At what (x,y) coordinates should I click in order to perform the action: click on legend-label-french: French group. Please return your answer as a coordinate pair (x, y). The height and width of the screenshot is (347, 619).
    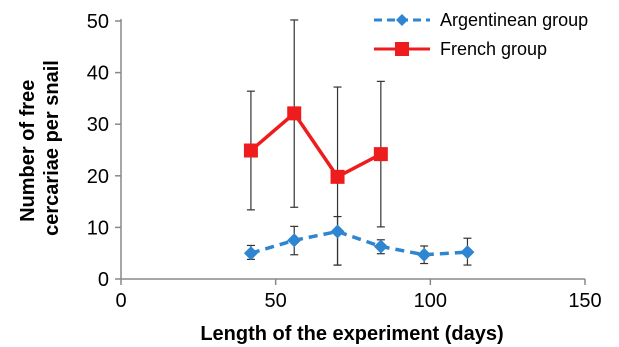
    Looking at the image, I should click on (493, 49).